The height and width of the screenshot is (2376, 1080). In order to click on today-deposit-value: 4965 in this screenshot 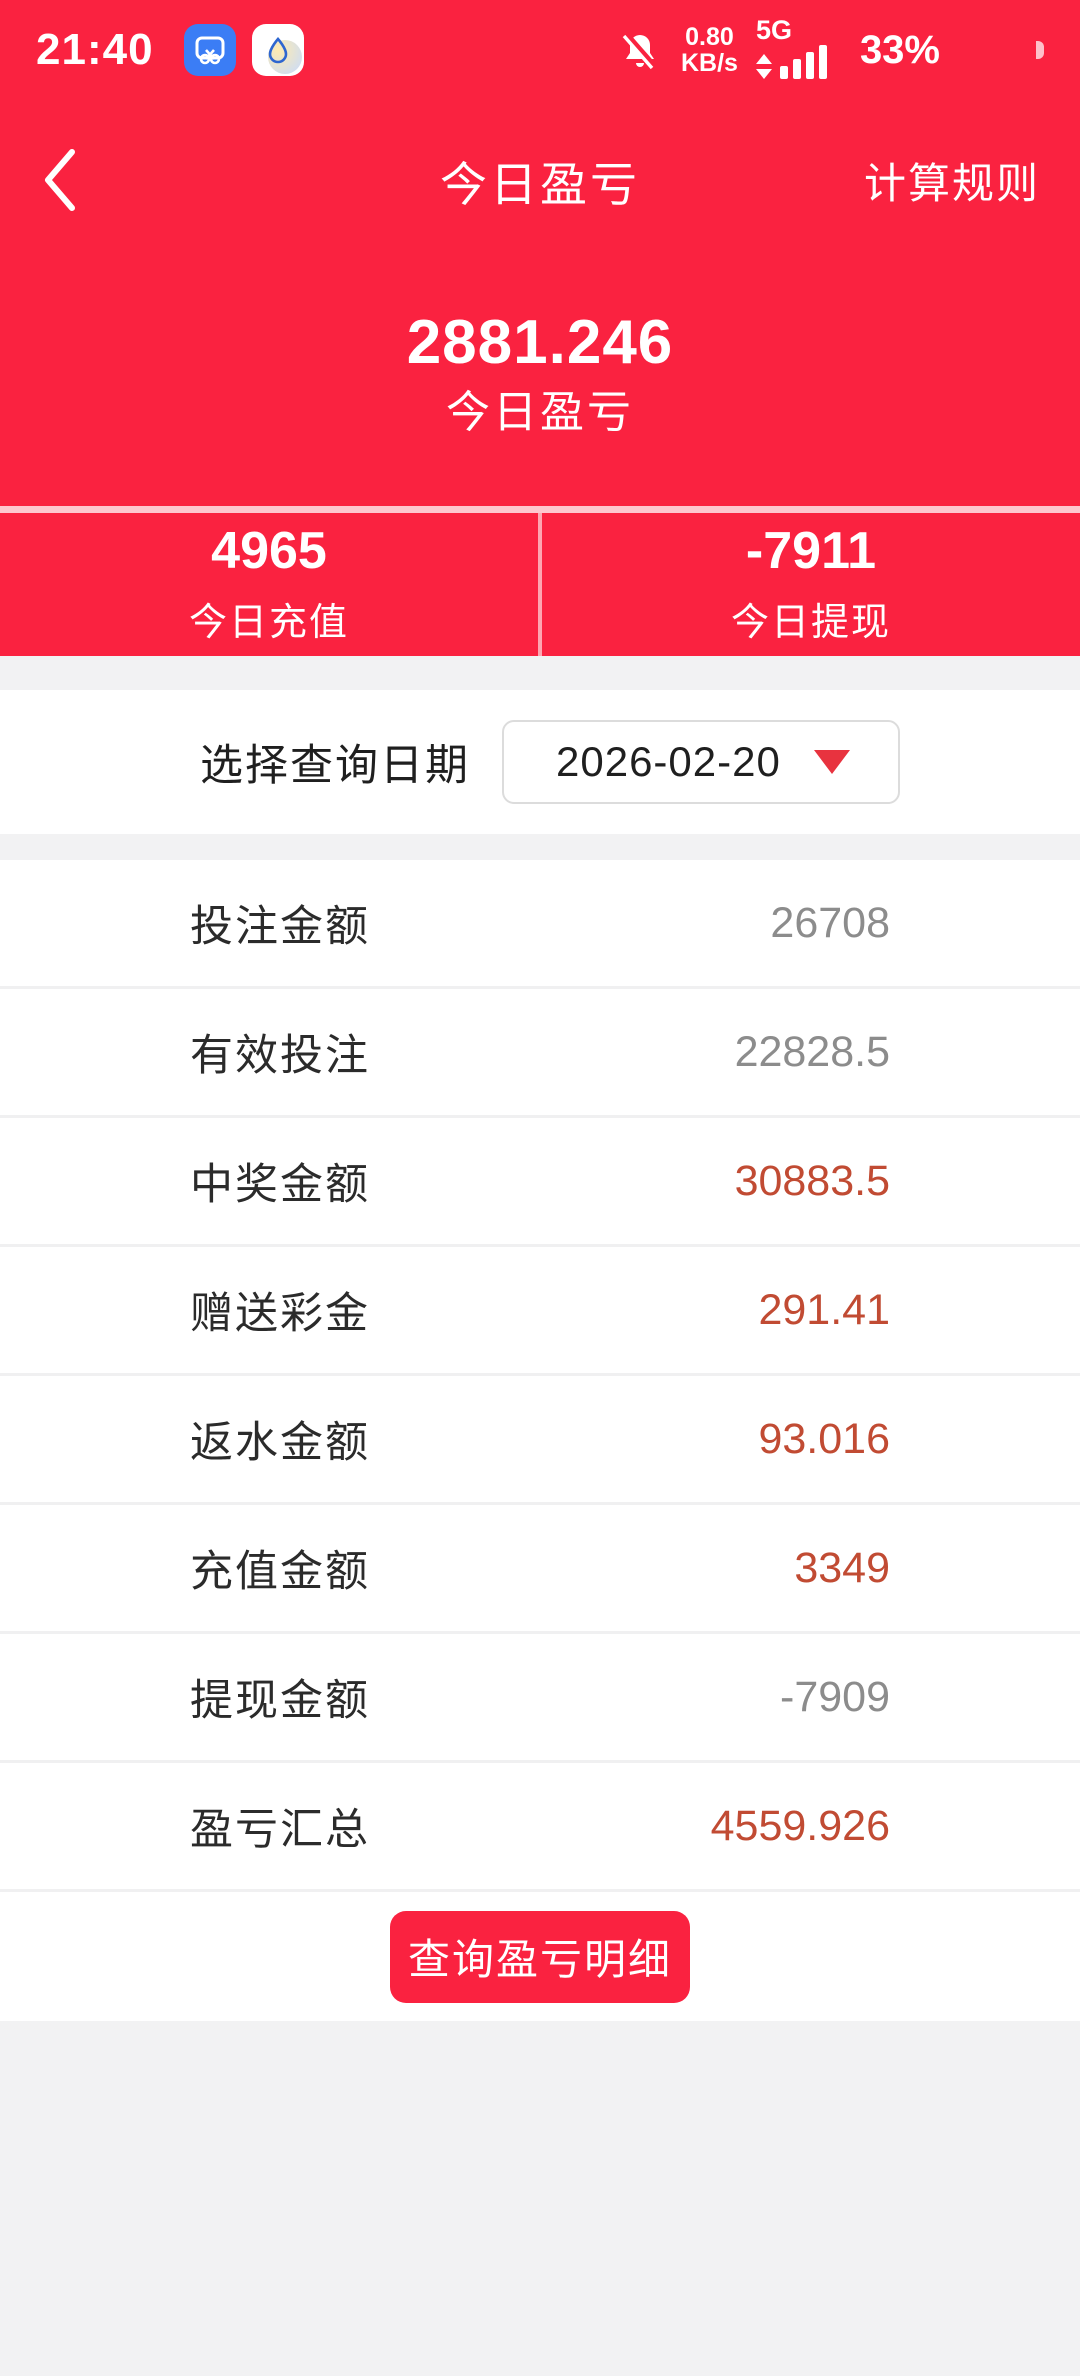, I will do `click(269, 551)`.